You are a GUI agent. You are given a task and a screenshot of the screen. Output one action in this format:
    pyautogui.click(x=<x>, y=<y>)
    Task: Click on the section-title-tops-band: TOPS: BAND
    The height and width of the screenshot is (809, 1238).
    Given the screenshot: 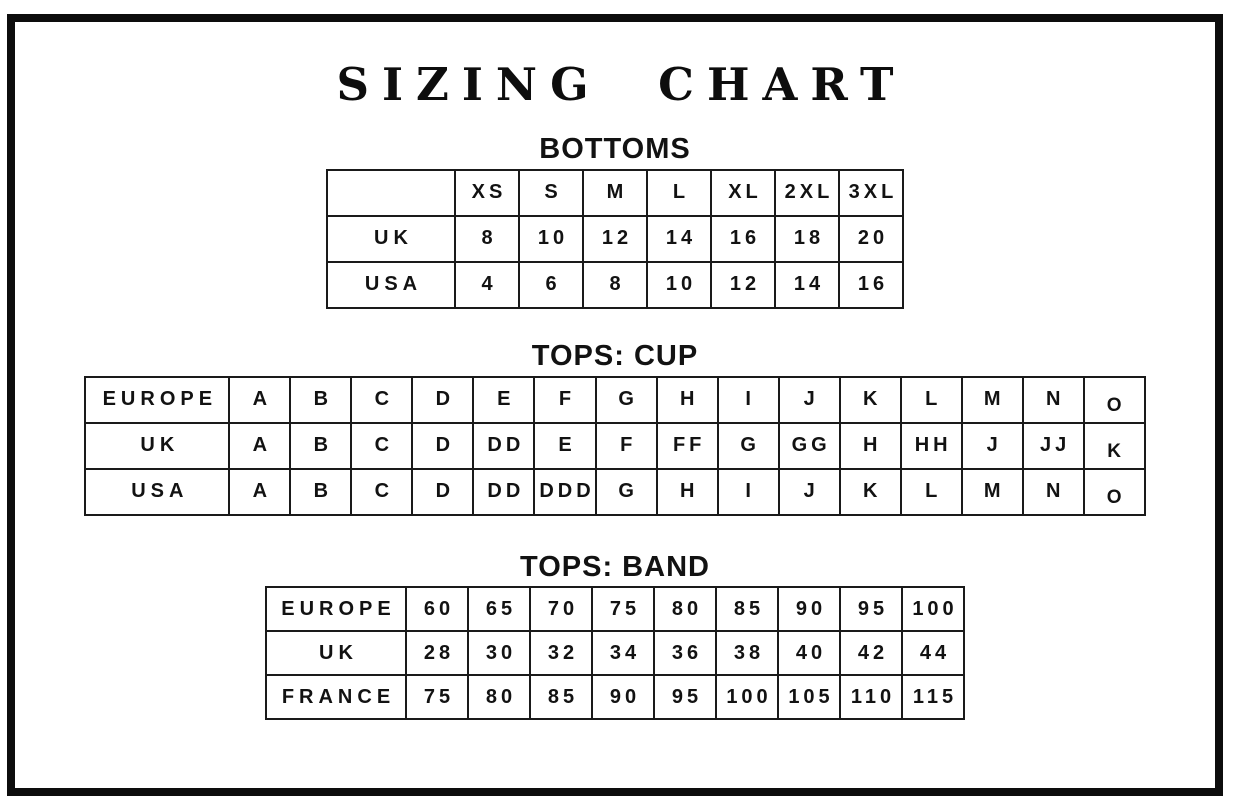 What is the action you would take?
    pyautogui.click(x=615, y=566)
    